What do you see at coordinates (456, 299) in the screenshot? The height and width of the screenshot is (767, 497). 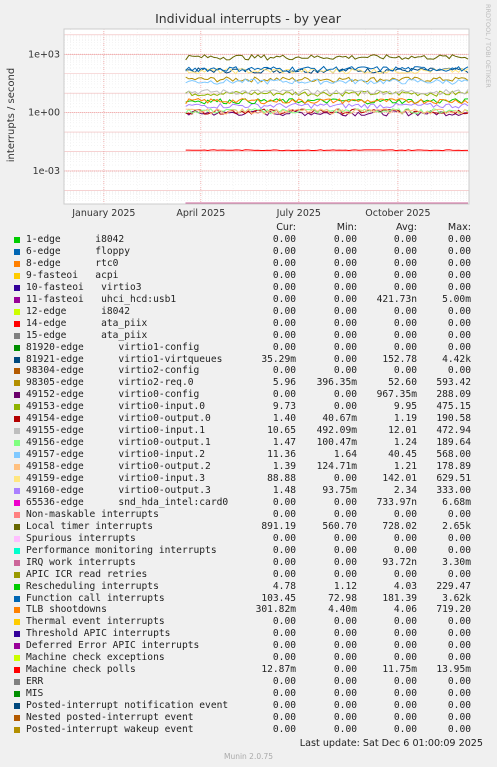 I see `legend-max: 5.00m` at bounding box center [456, 299].